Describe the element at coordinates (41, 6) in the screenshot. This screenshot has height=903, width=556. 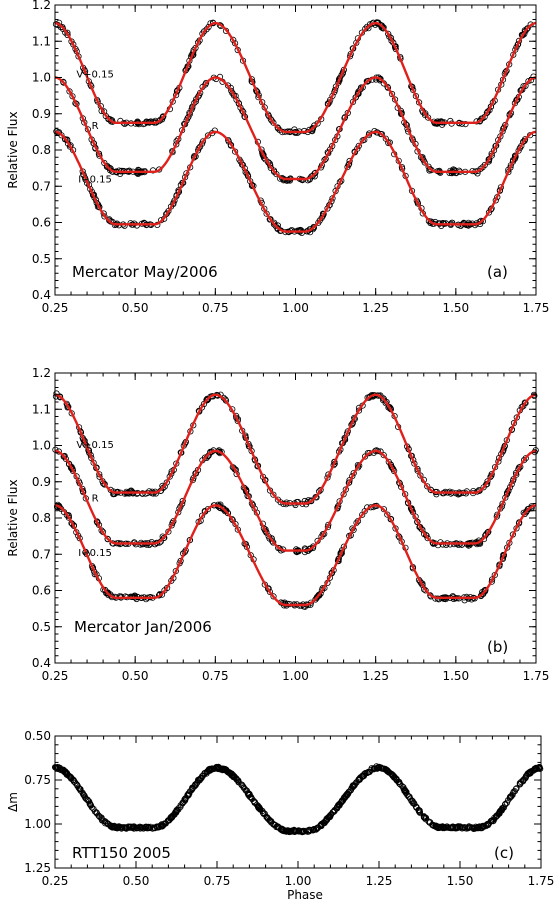
I see `a-y-tick-label-8: 1.2` at that location.